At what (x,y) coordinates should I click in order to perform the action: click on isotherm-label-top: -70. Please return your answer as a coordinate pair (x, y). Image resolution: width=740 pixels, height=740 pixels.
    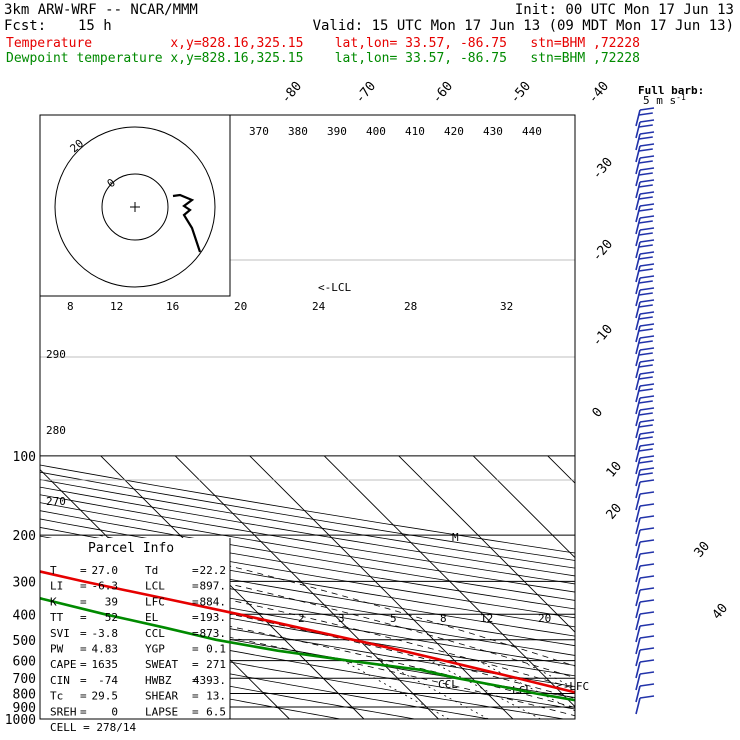
    Looking at the image, I should click on (366, 93).